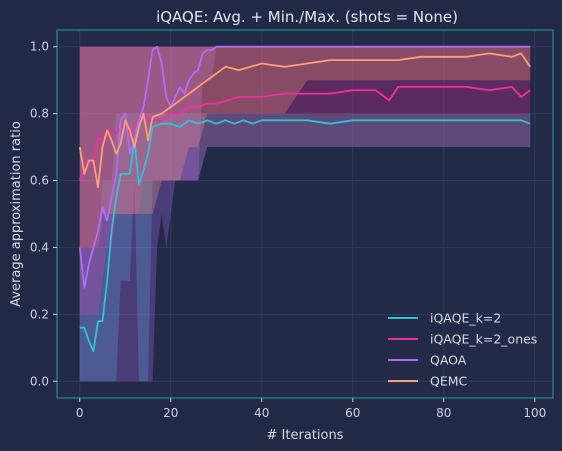 This screenshot has width=562, height=451. I want to click on legend-label: iQAQE_k=2_ones, so click(483, 339).